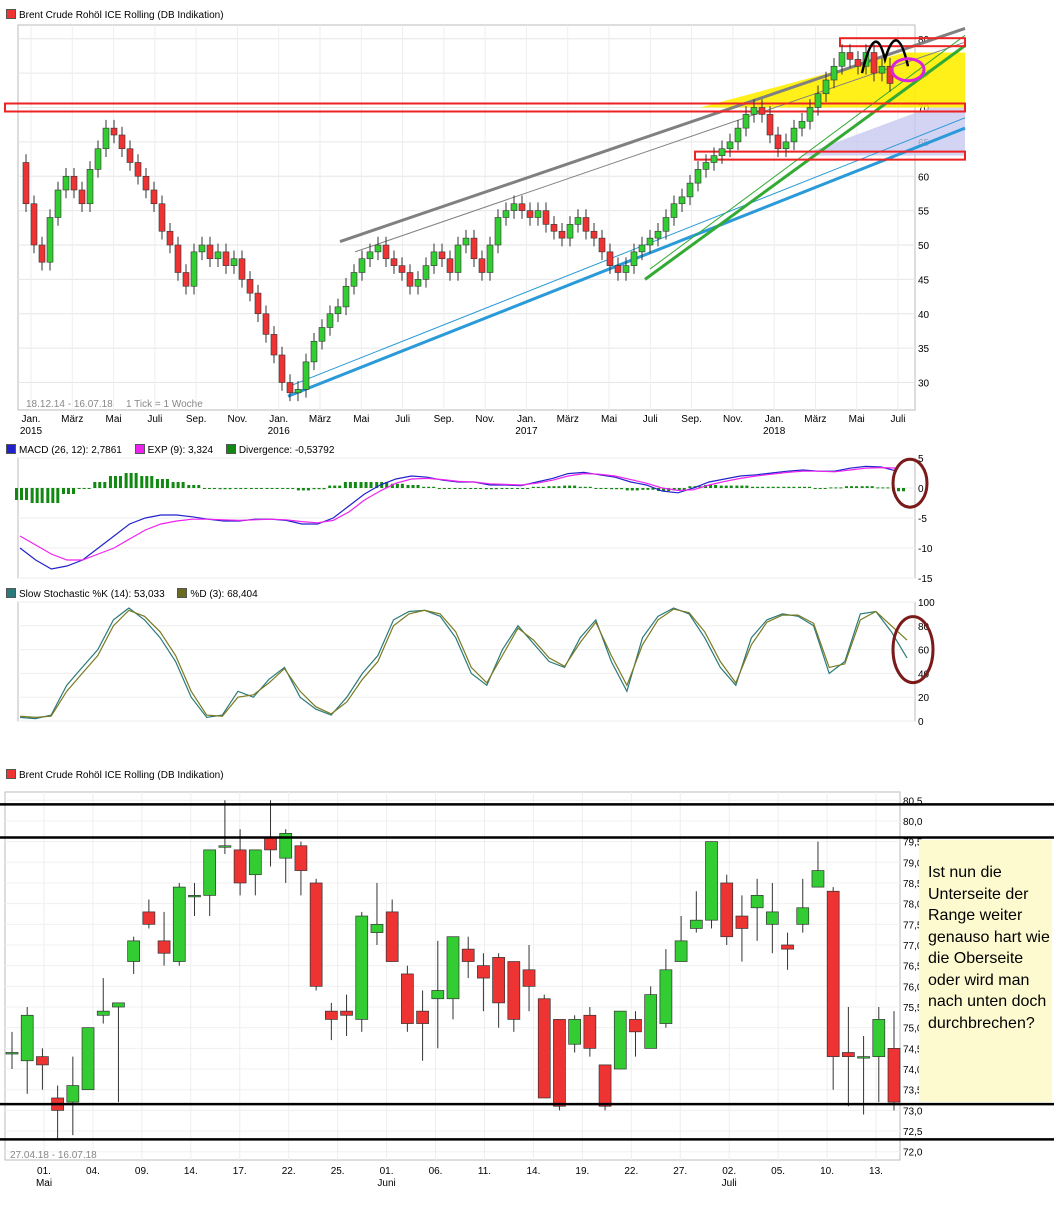 Image resolution: width=1054 pixels, height=1214 pixels. What do you see at coordinates (913, 1008) in the screenshot?
I see `y-tick-label: 75,5` at bounding box center [913, 1008].